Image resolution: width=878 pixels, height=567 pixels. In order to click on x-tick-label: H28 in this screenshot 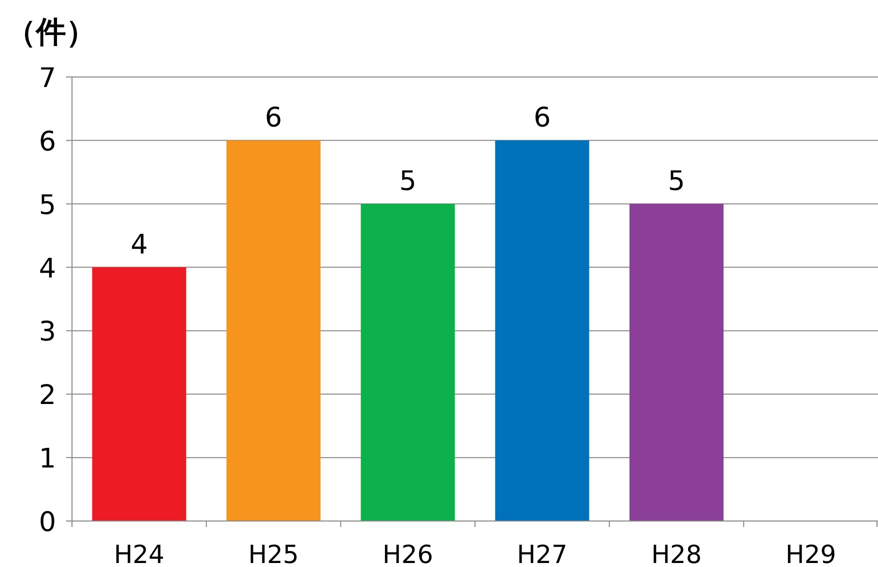, I will do `click(676, 553)`.